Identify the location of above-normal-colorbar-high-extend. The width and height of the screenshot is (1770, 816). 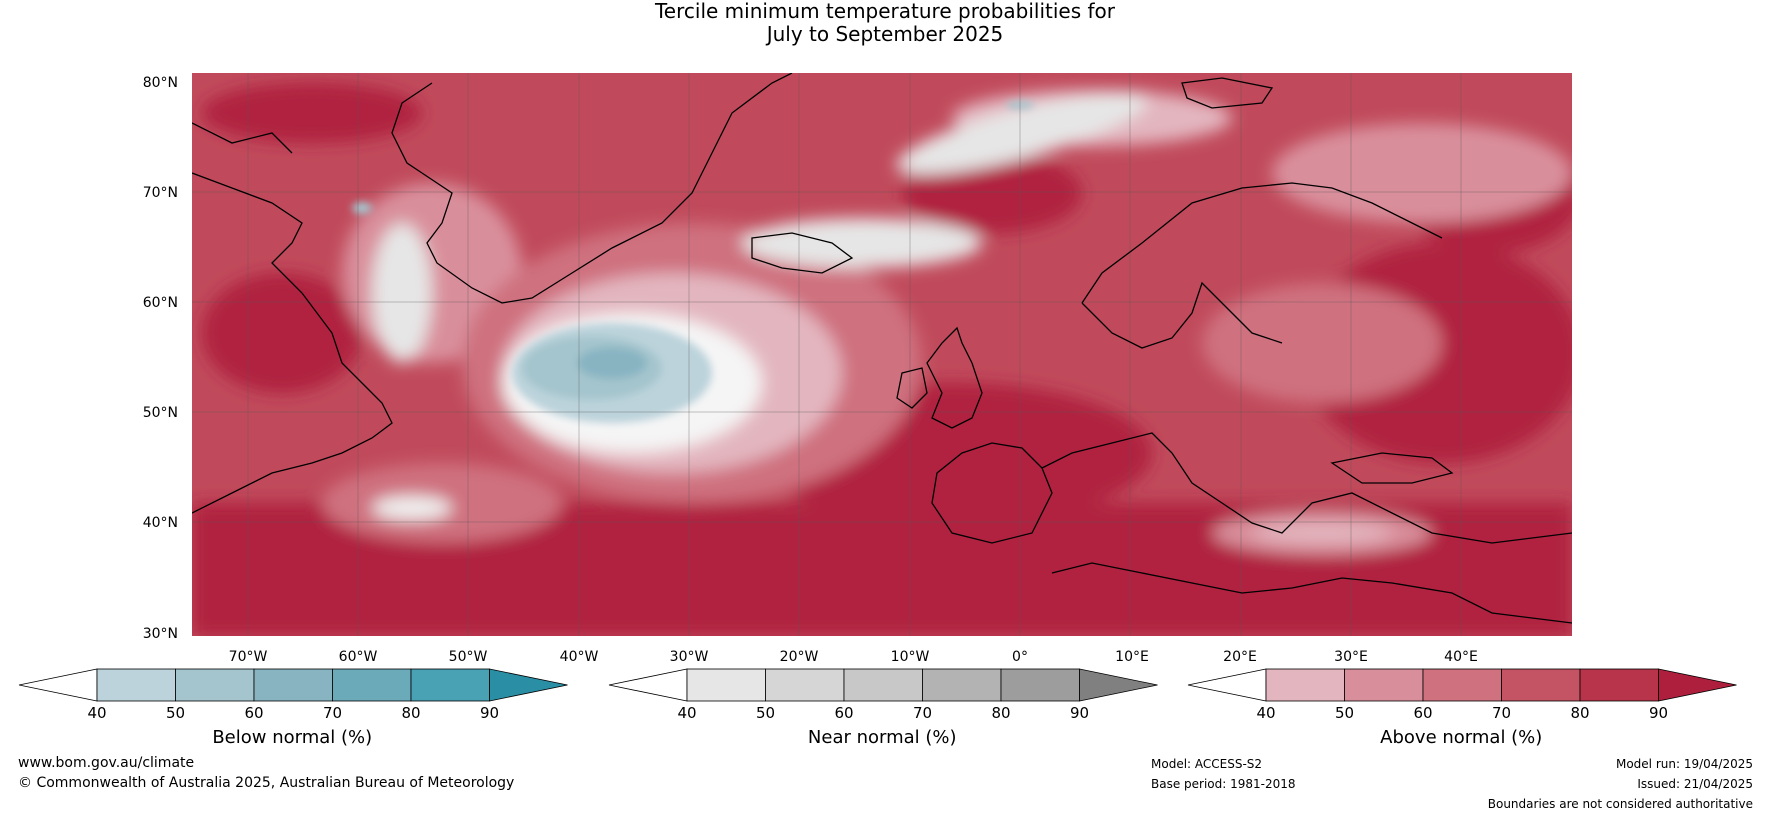
(1697, 685).